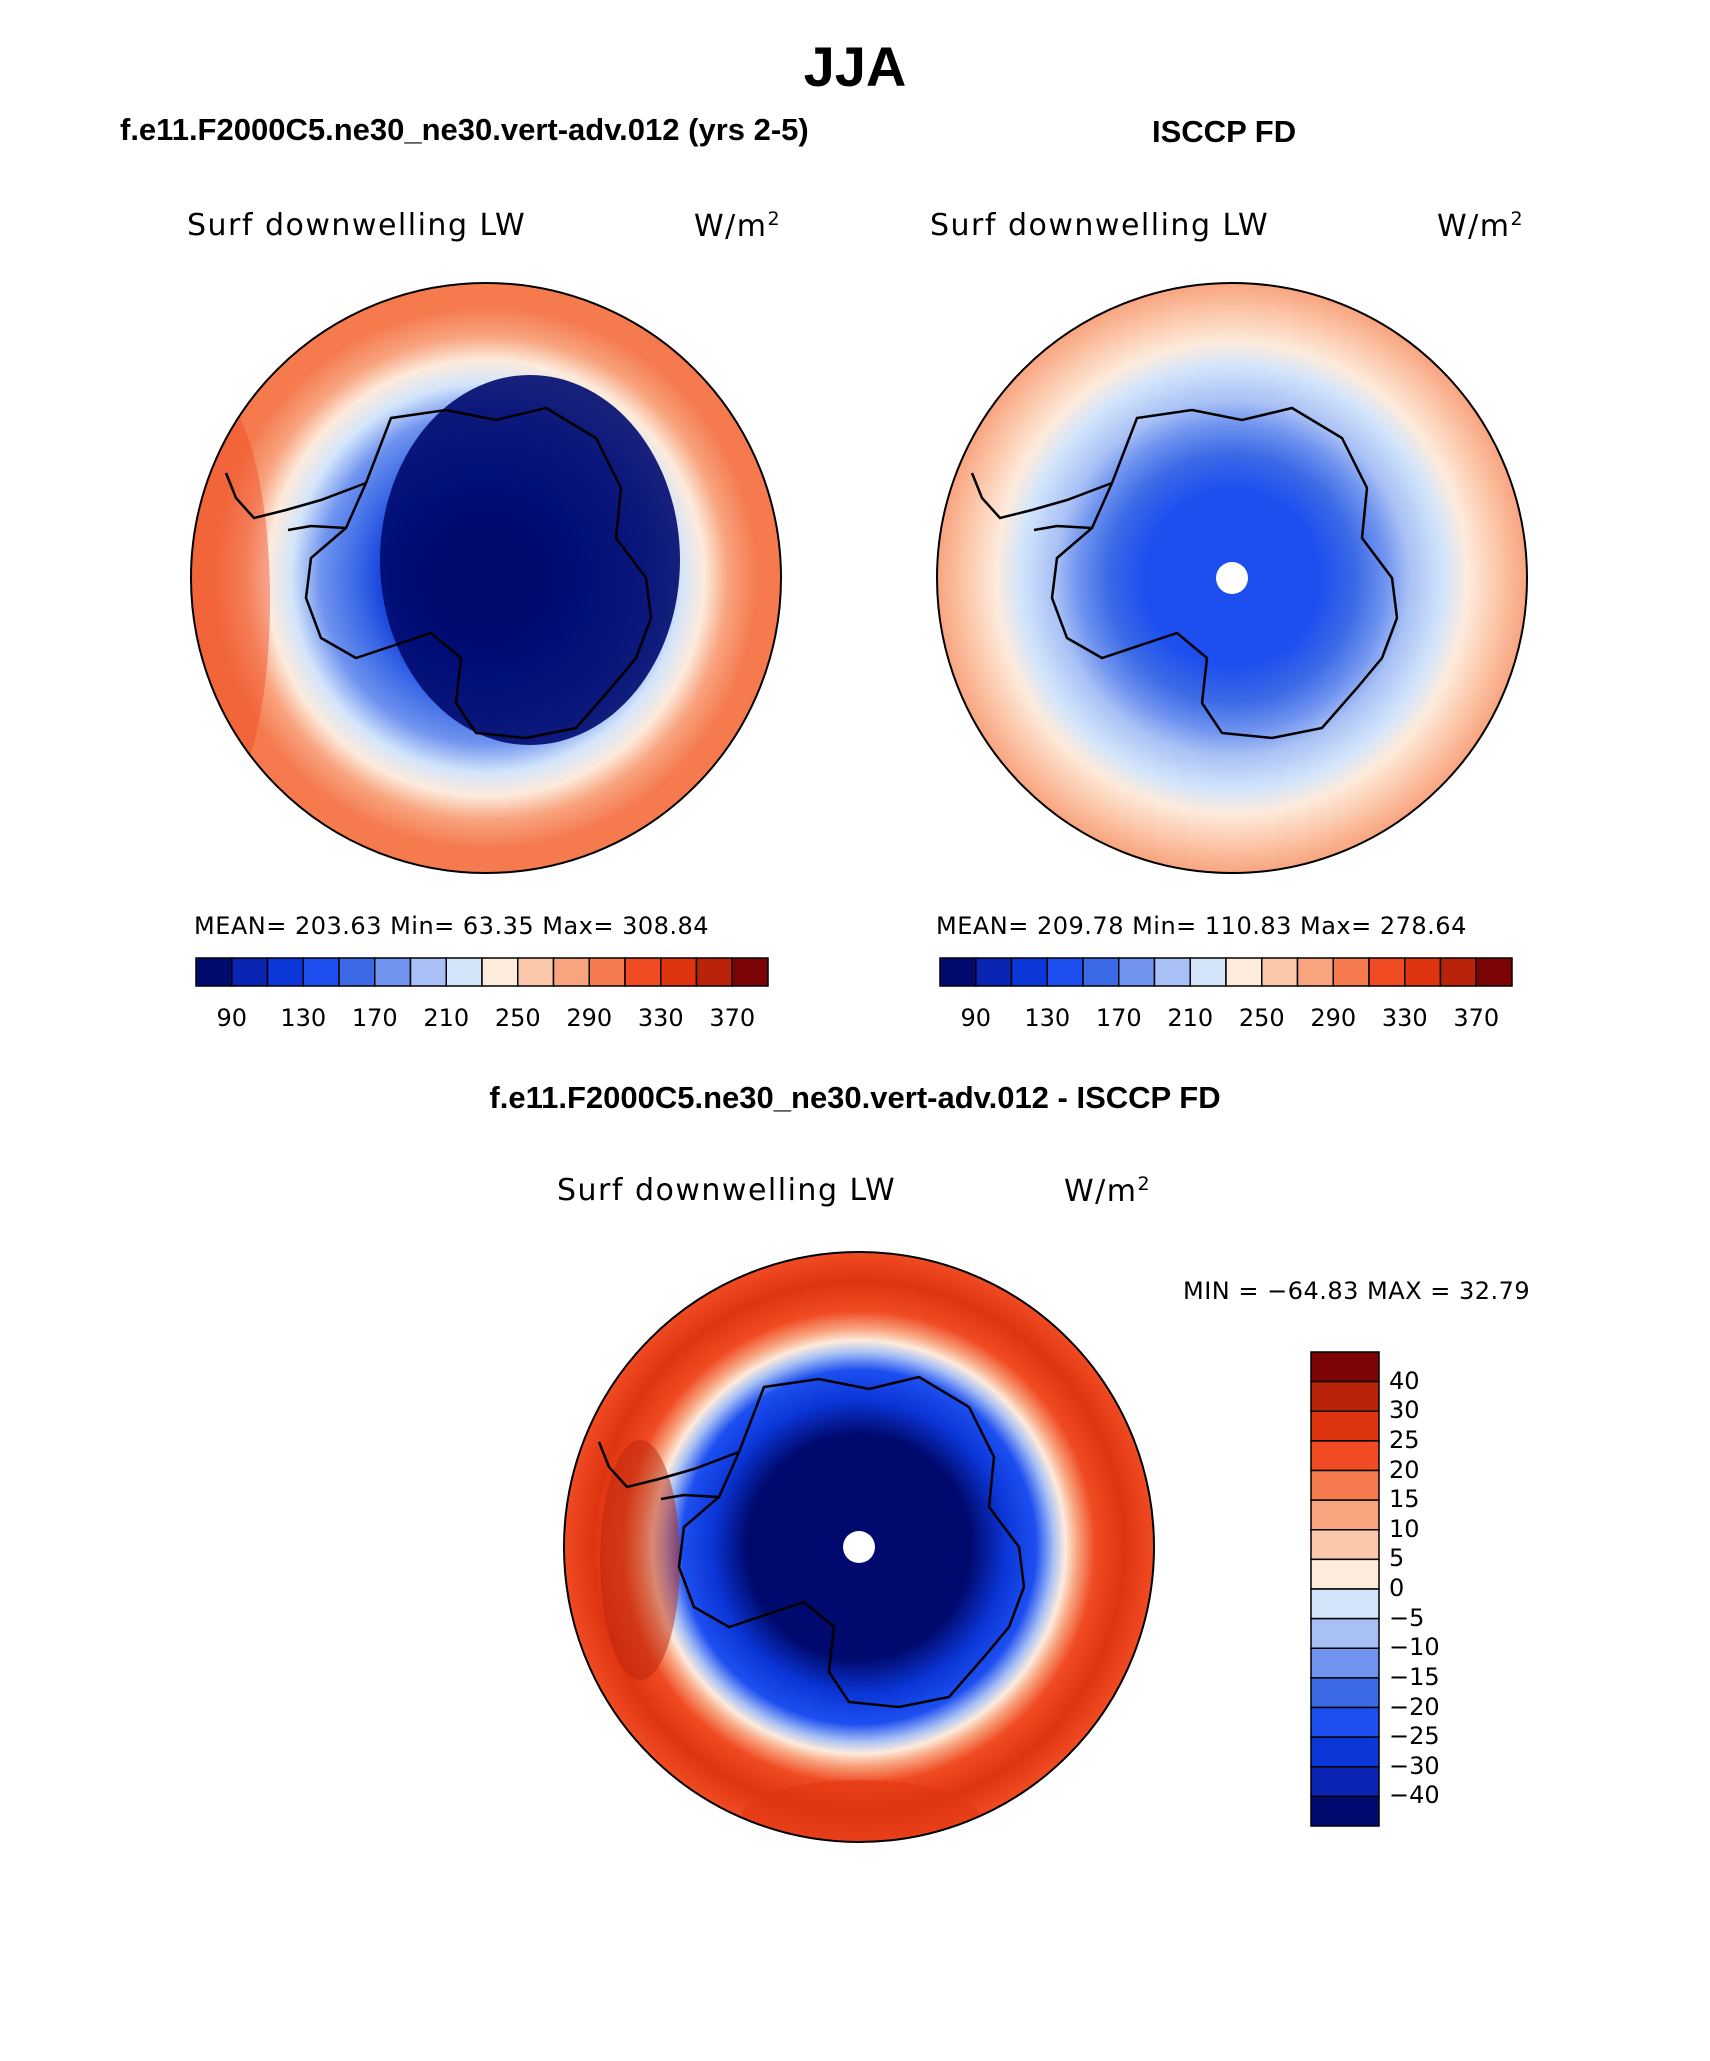  I want to click on diff-polar-map, so click(859, 1547).